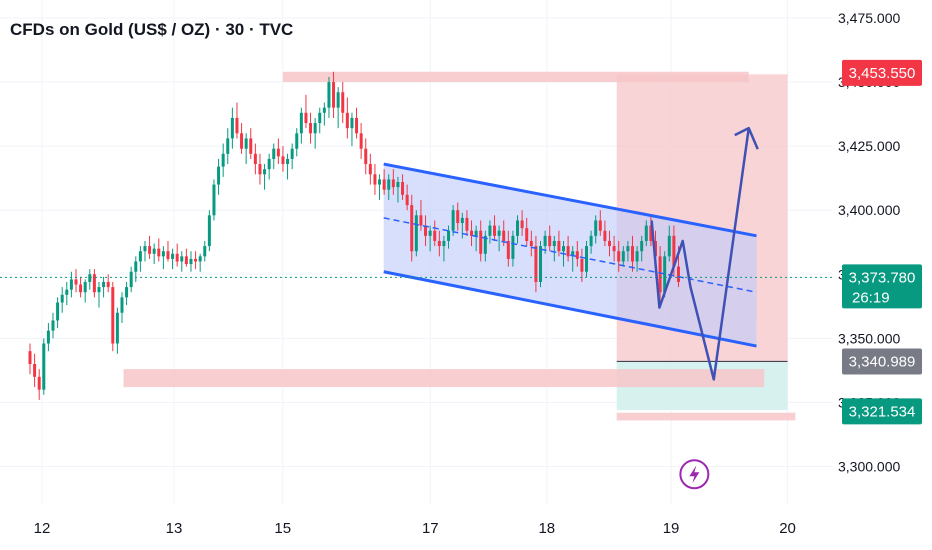 The width and height of the screenshot is (932, 550). What do you see at coordinates (282, 528) in the screenshot?
I see `x-tick-label: 15` at bounding box center [282, 528].